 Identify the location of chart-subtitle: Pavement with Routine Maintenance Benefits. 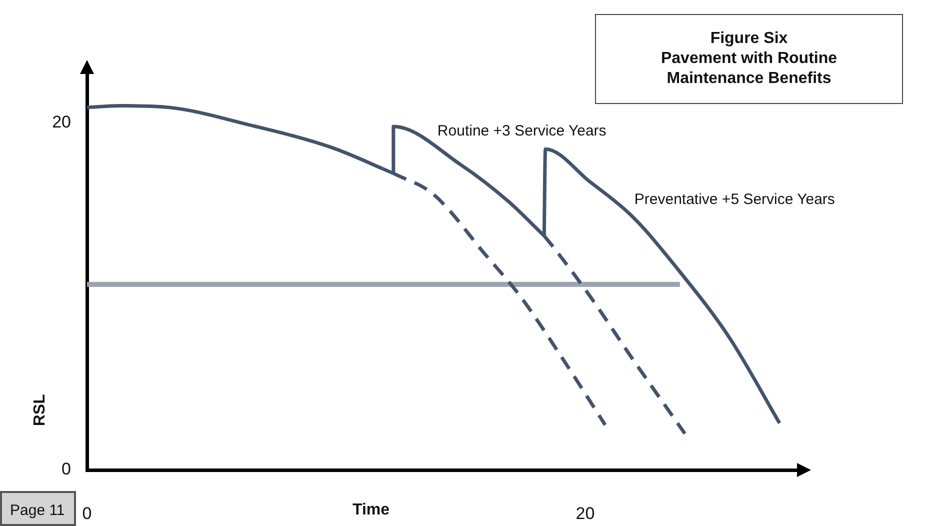
(749, 69).